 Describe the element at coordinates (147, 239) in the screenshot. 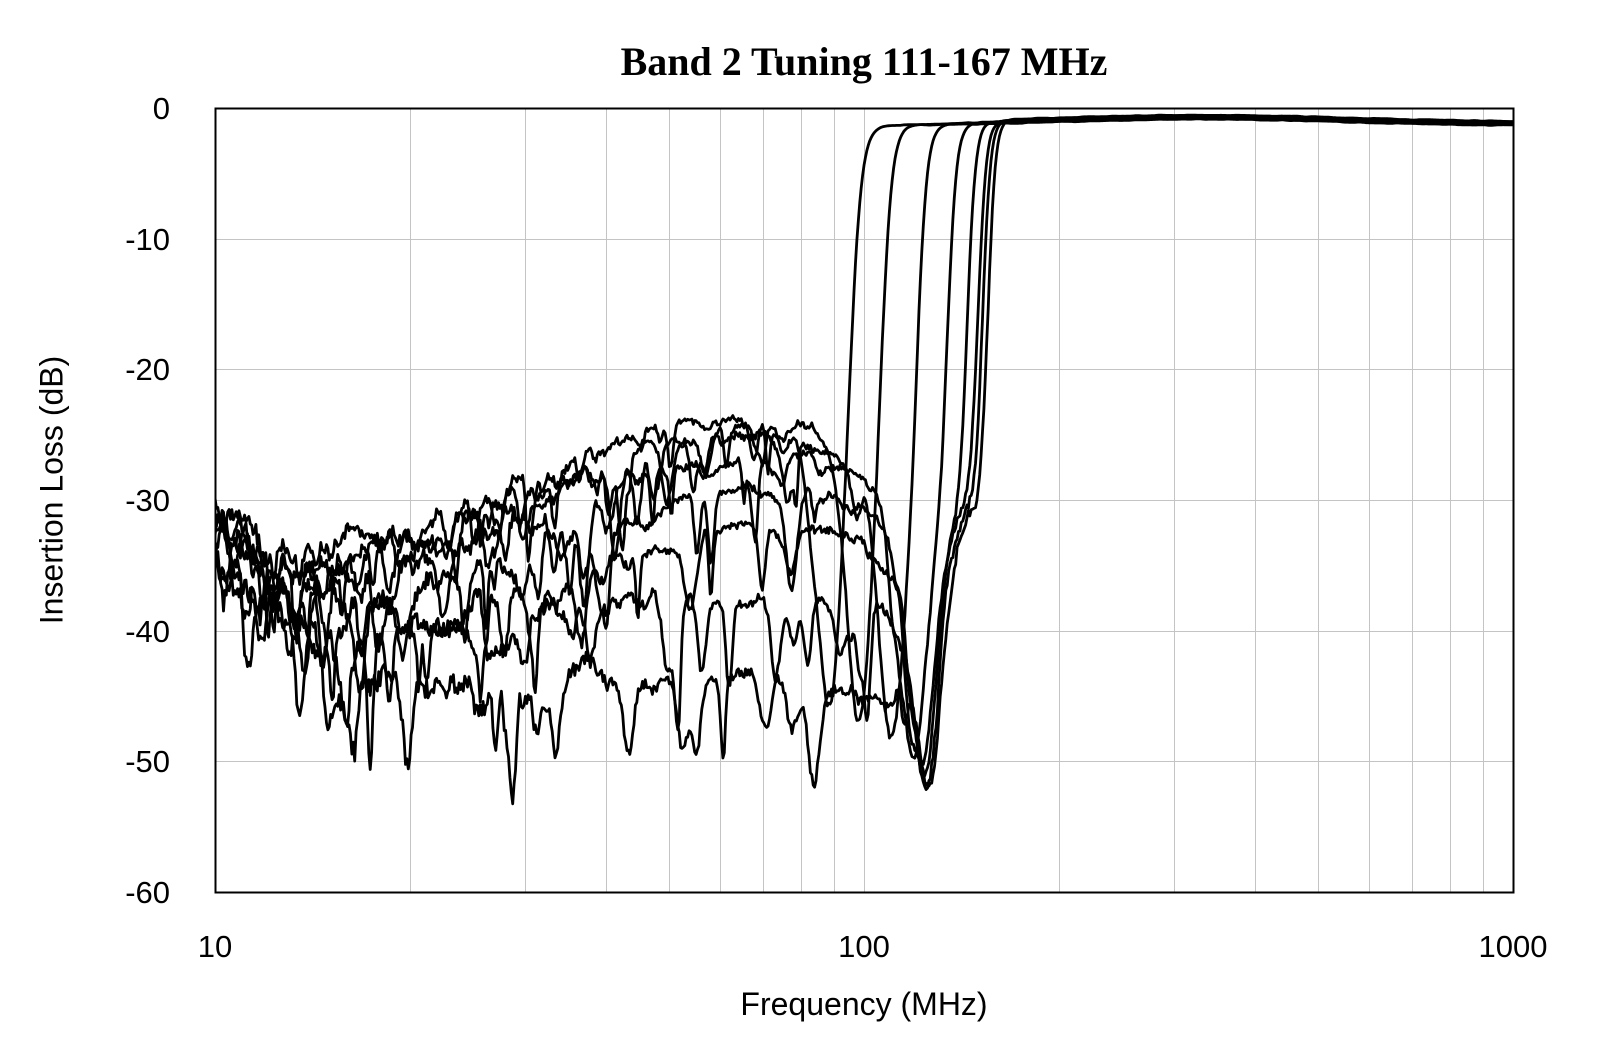

I see `y-tick-label: -10` at that location.